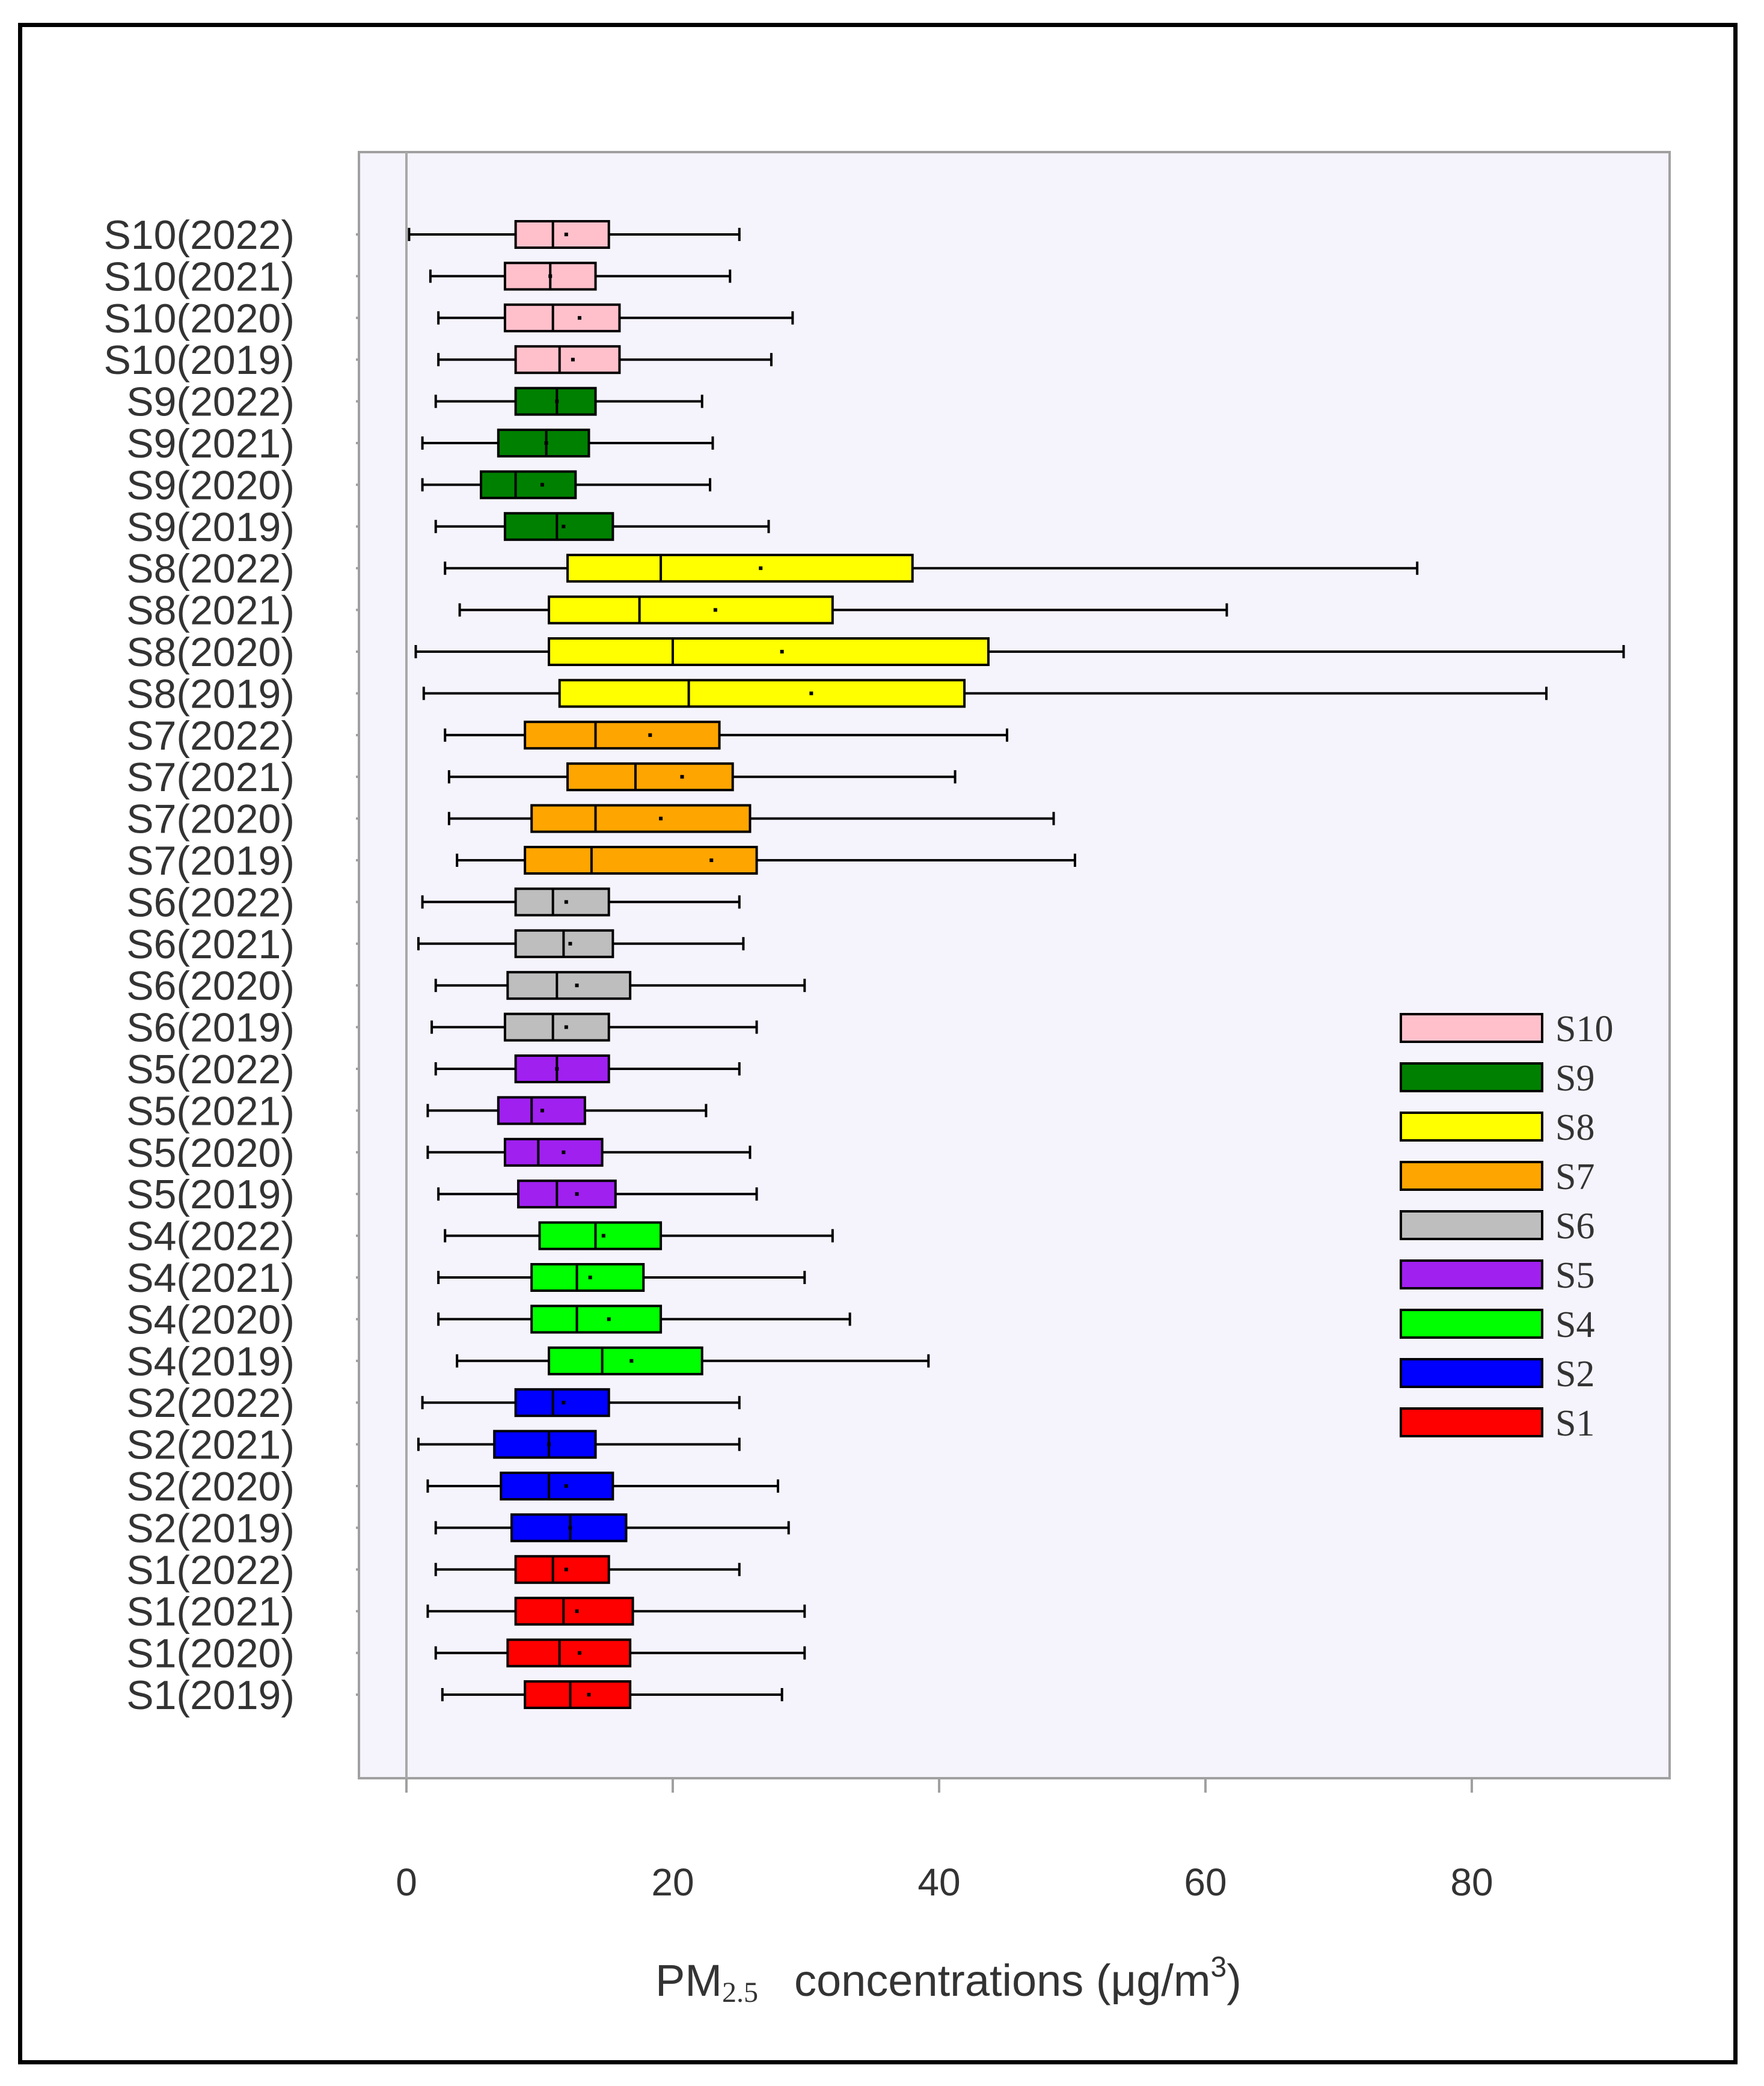 The height and width of the screenshot is (2086, 1764). I want to click on box-s7-2022, so click(726, 735).